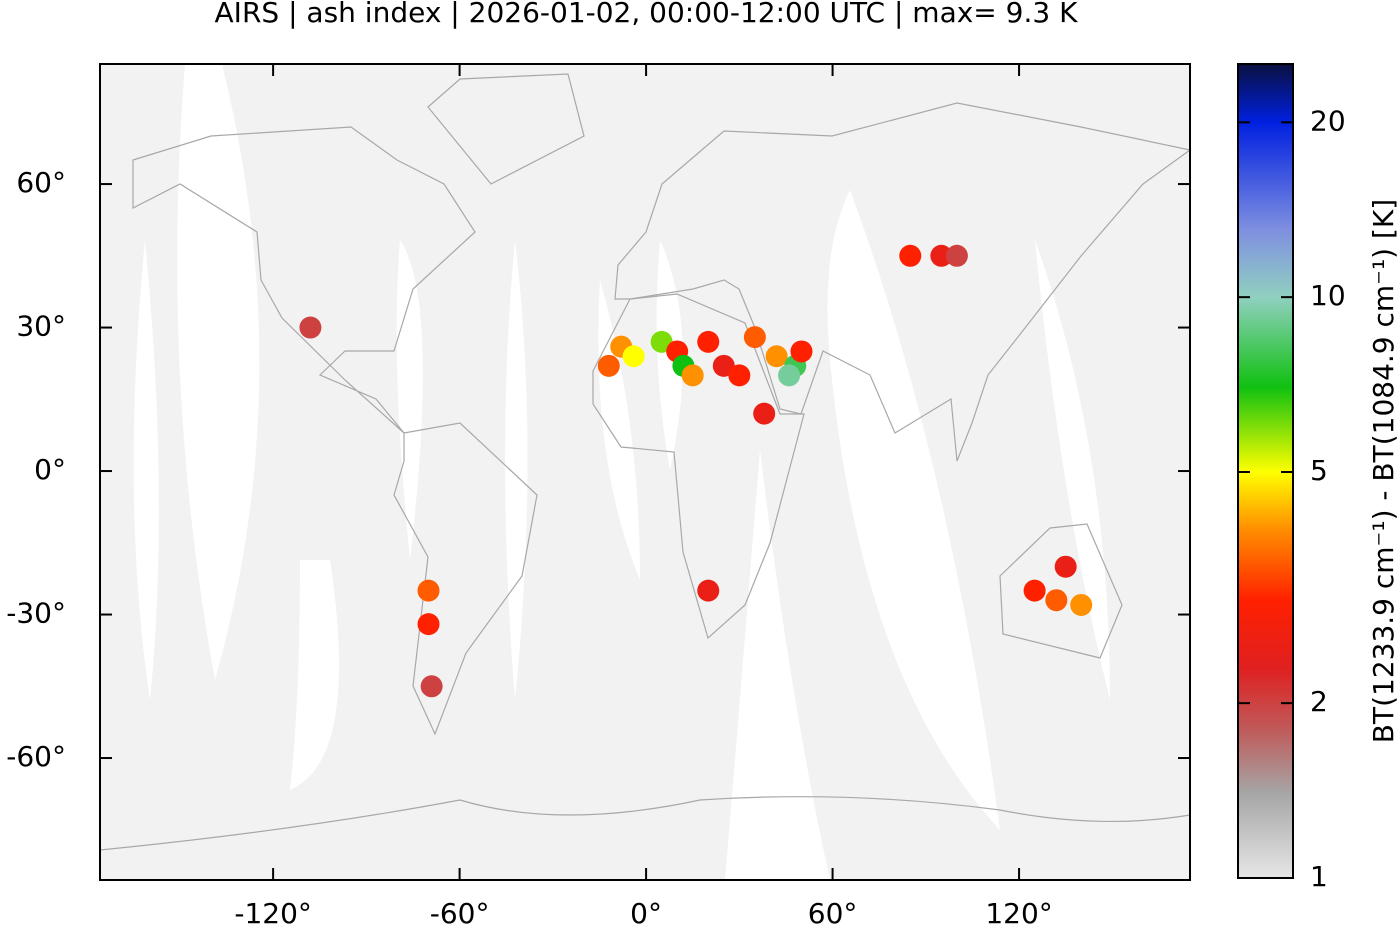 The width and height of the screenshot is (1400, 934). I want to click on colorbar-tick-label: 2, so click(1319, 701).